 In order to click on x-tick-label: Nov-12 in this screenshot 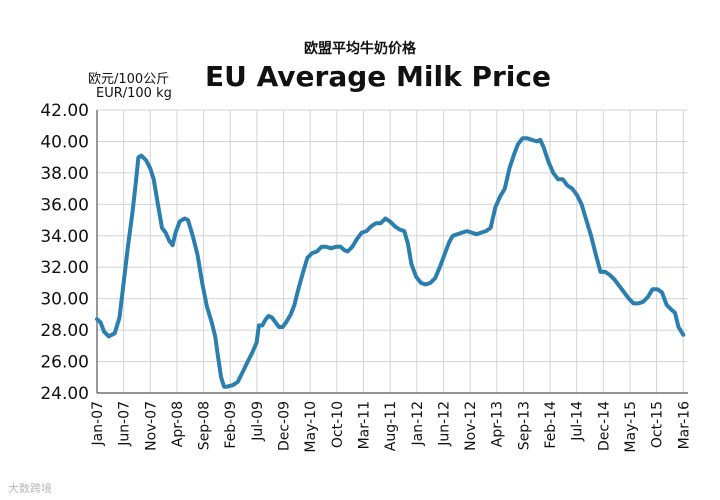, I will do `click(471, 426)`.